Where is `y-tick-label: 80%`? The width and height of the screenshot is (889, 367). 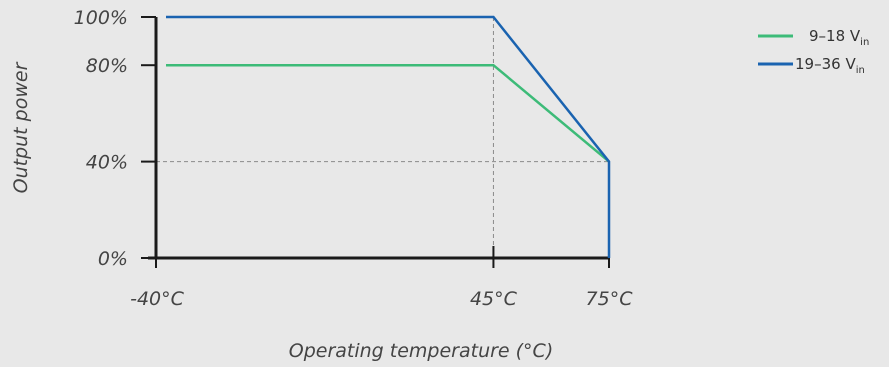 y-tick-label: 80% is located at coordinates (107, 66).